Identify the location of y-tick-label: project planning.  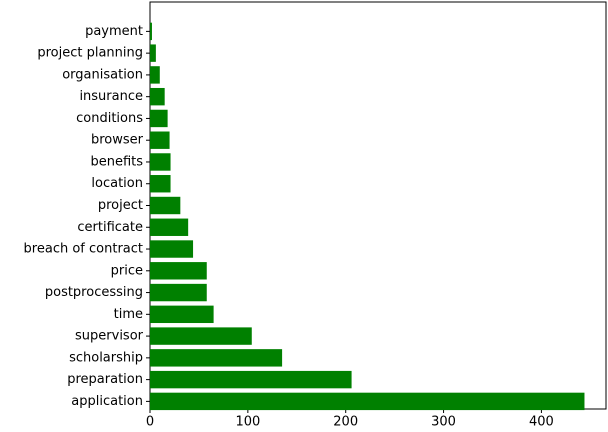
(90, 53).